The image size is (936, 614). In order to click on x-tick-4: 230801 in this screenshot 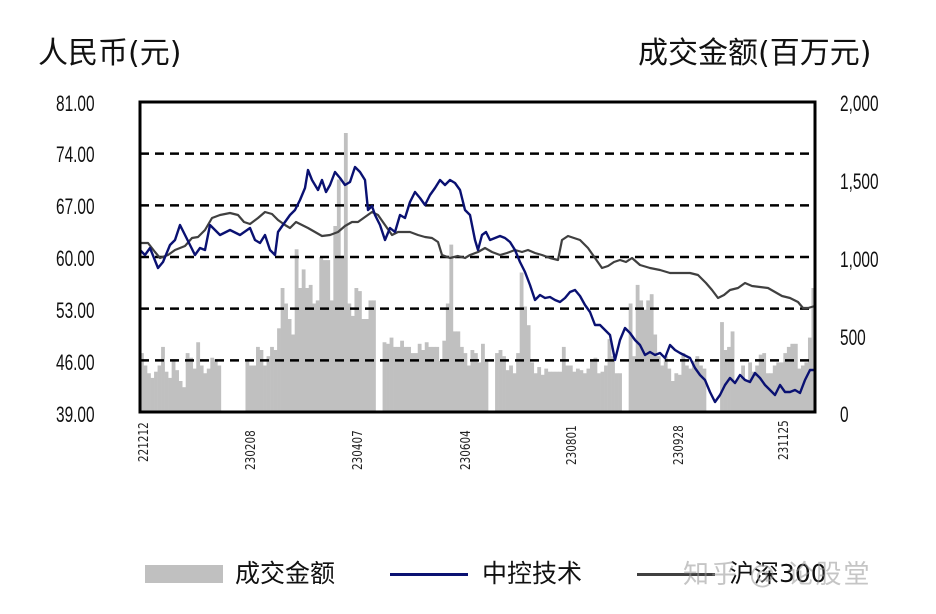, I will do `click(572, 445)`.